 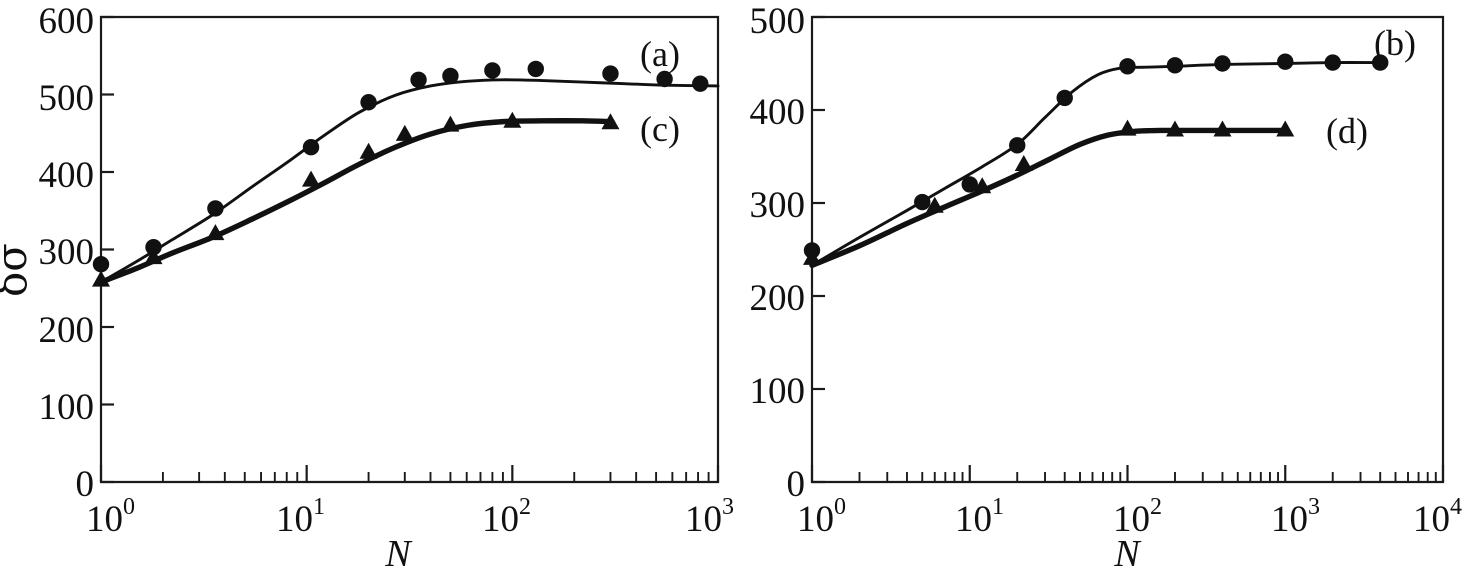 I want to click on left-y-axis-title: δσ, so click(x=18, y=270).